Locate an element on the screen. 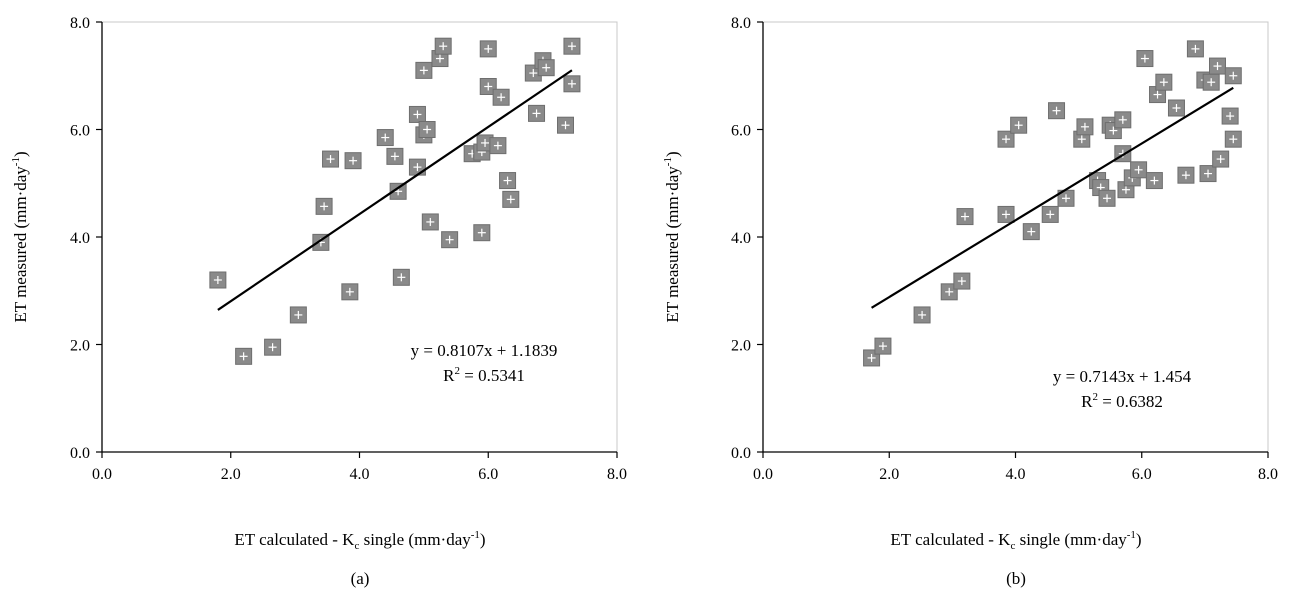  regression-equation: y = 0.7143x + 1.454 is located at coordinates (1122, 376).